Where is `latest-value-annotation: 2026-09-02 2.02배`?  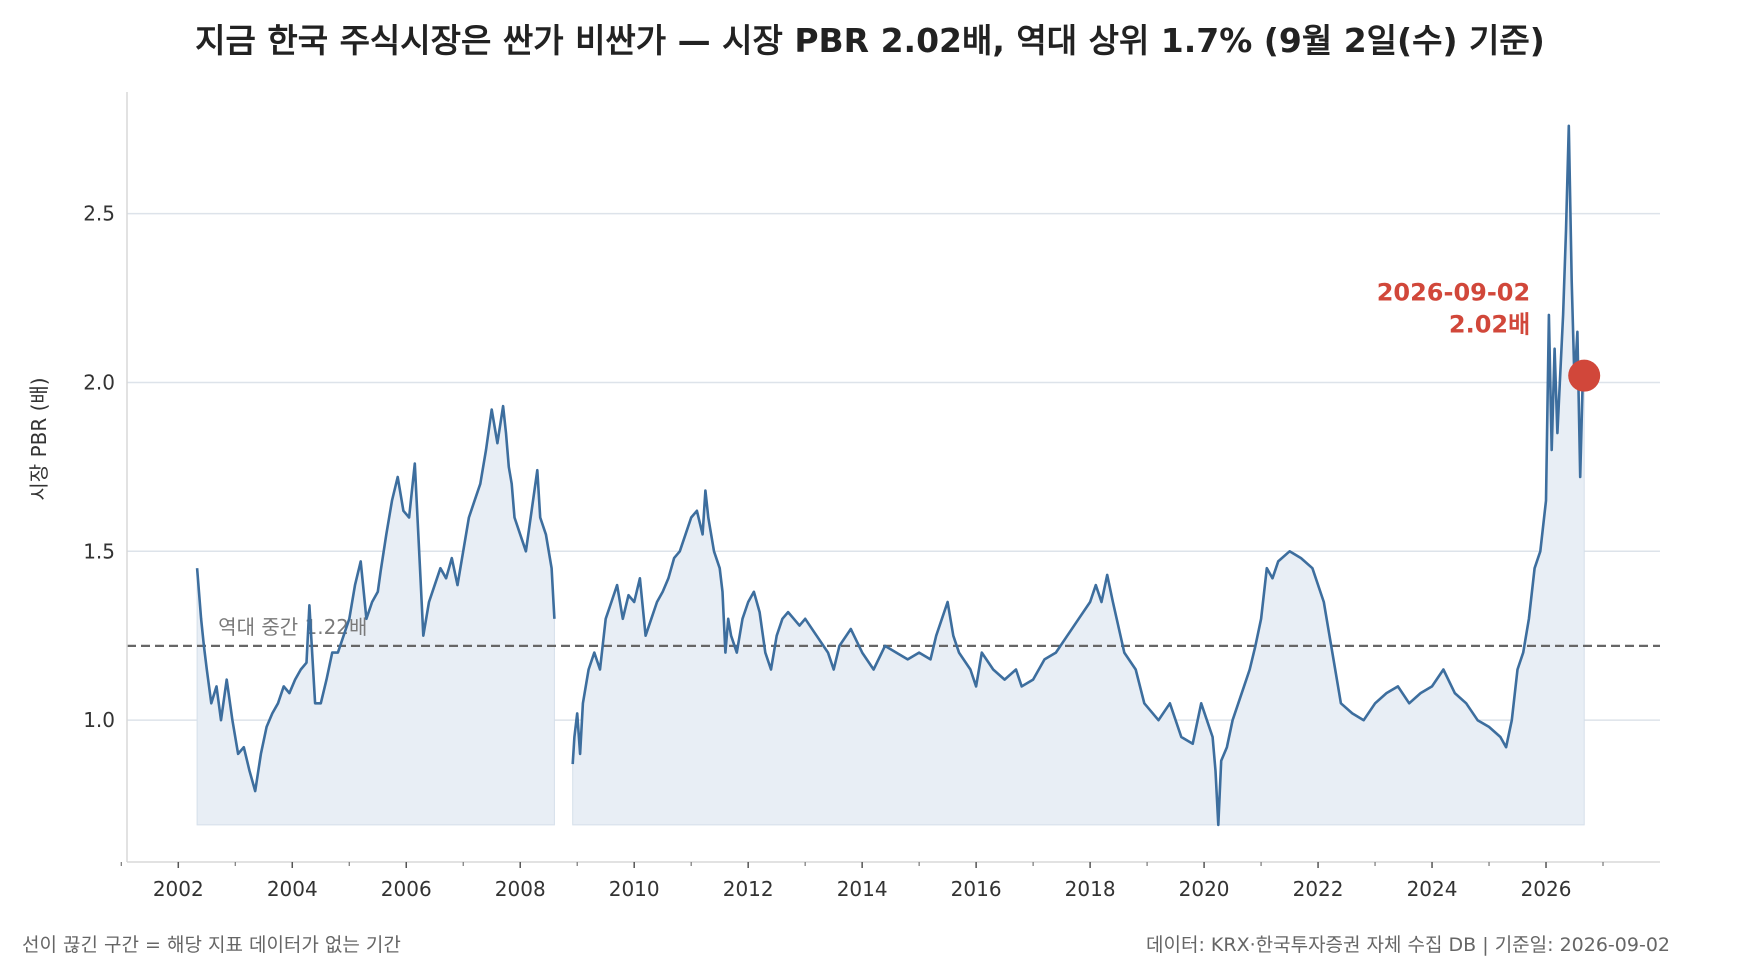
latest-value-annotation: 2026-09-02 2.02배 is located at coordinates (1489, 335).